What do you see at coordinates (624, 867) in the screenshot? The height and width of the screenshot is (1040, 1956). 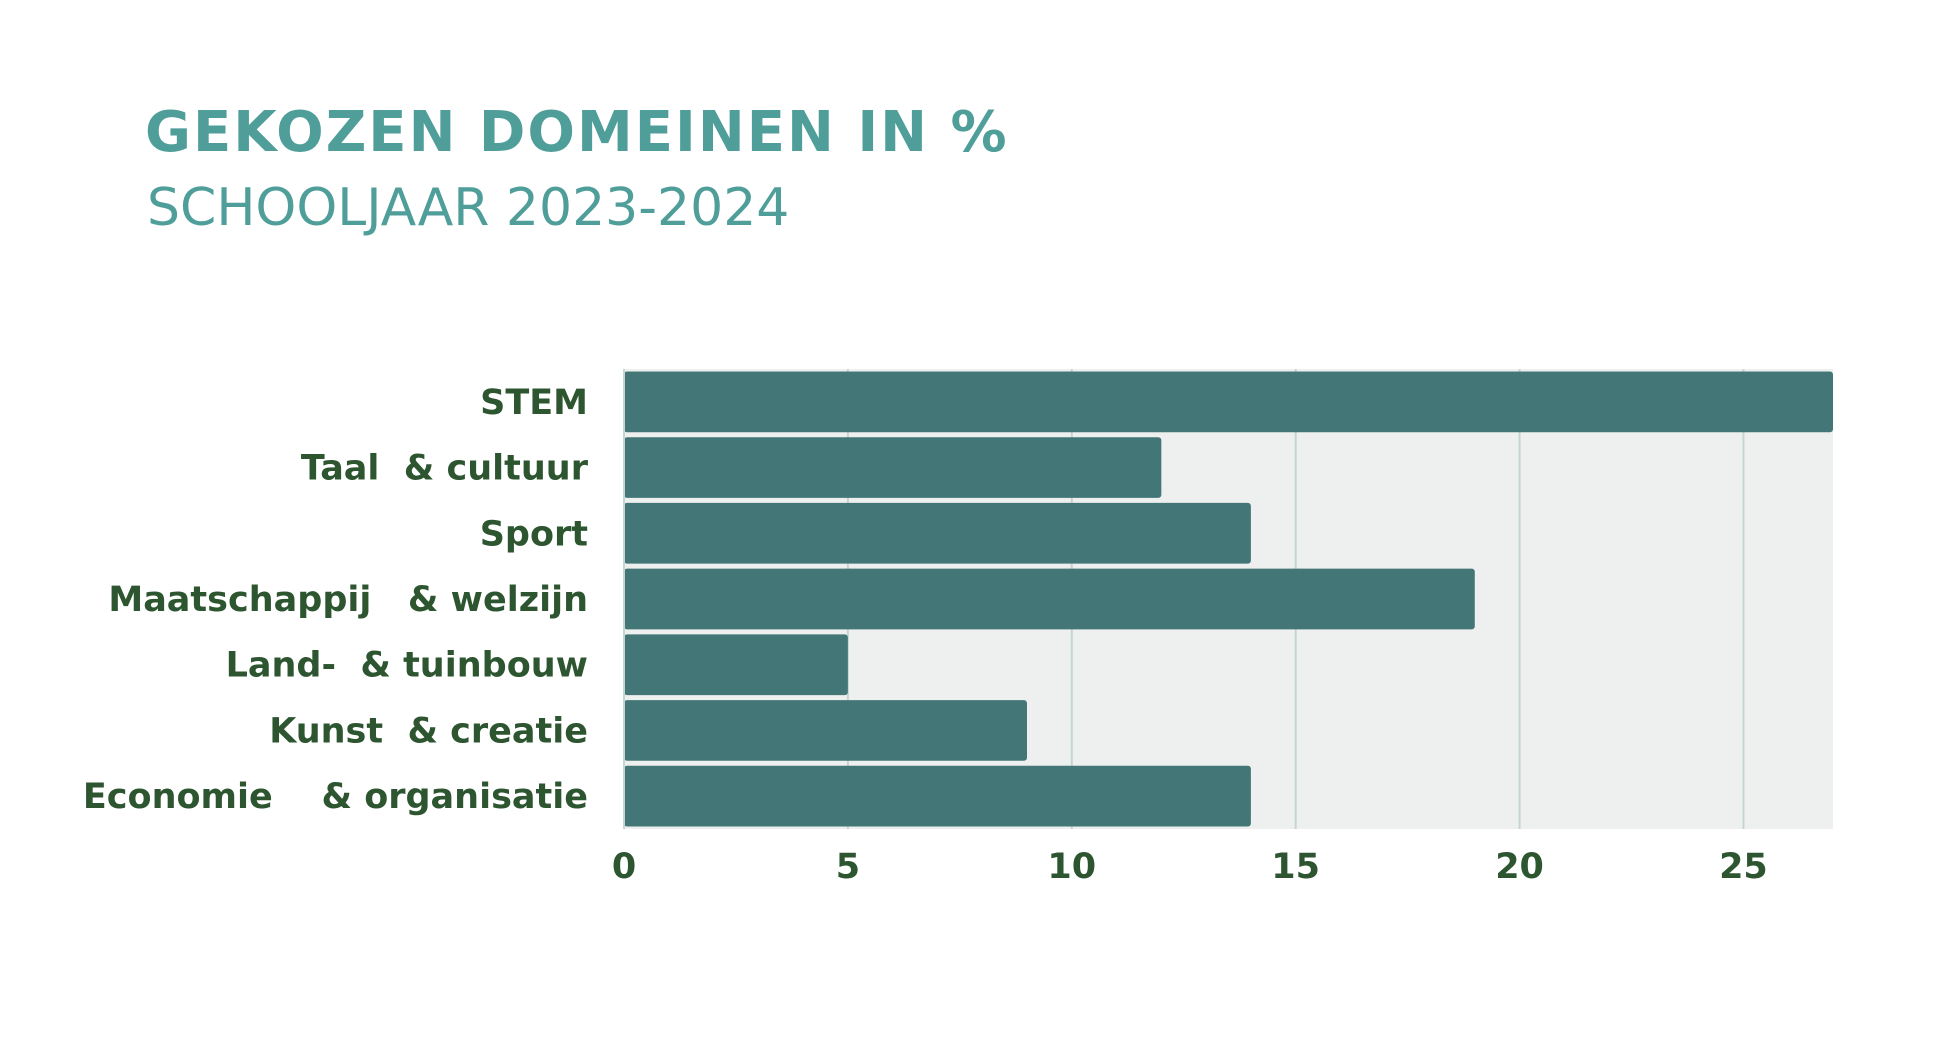 I see `x-tick-label-0: 0` at bounding box center [624, 867].